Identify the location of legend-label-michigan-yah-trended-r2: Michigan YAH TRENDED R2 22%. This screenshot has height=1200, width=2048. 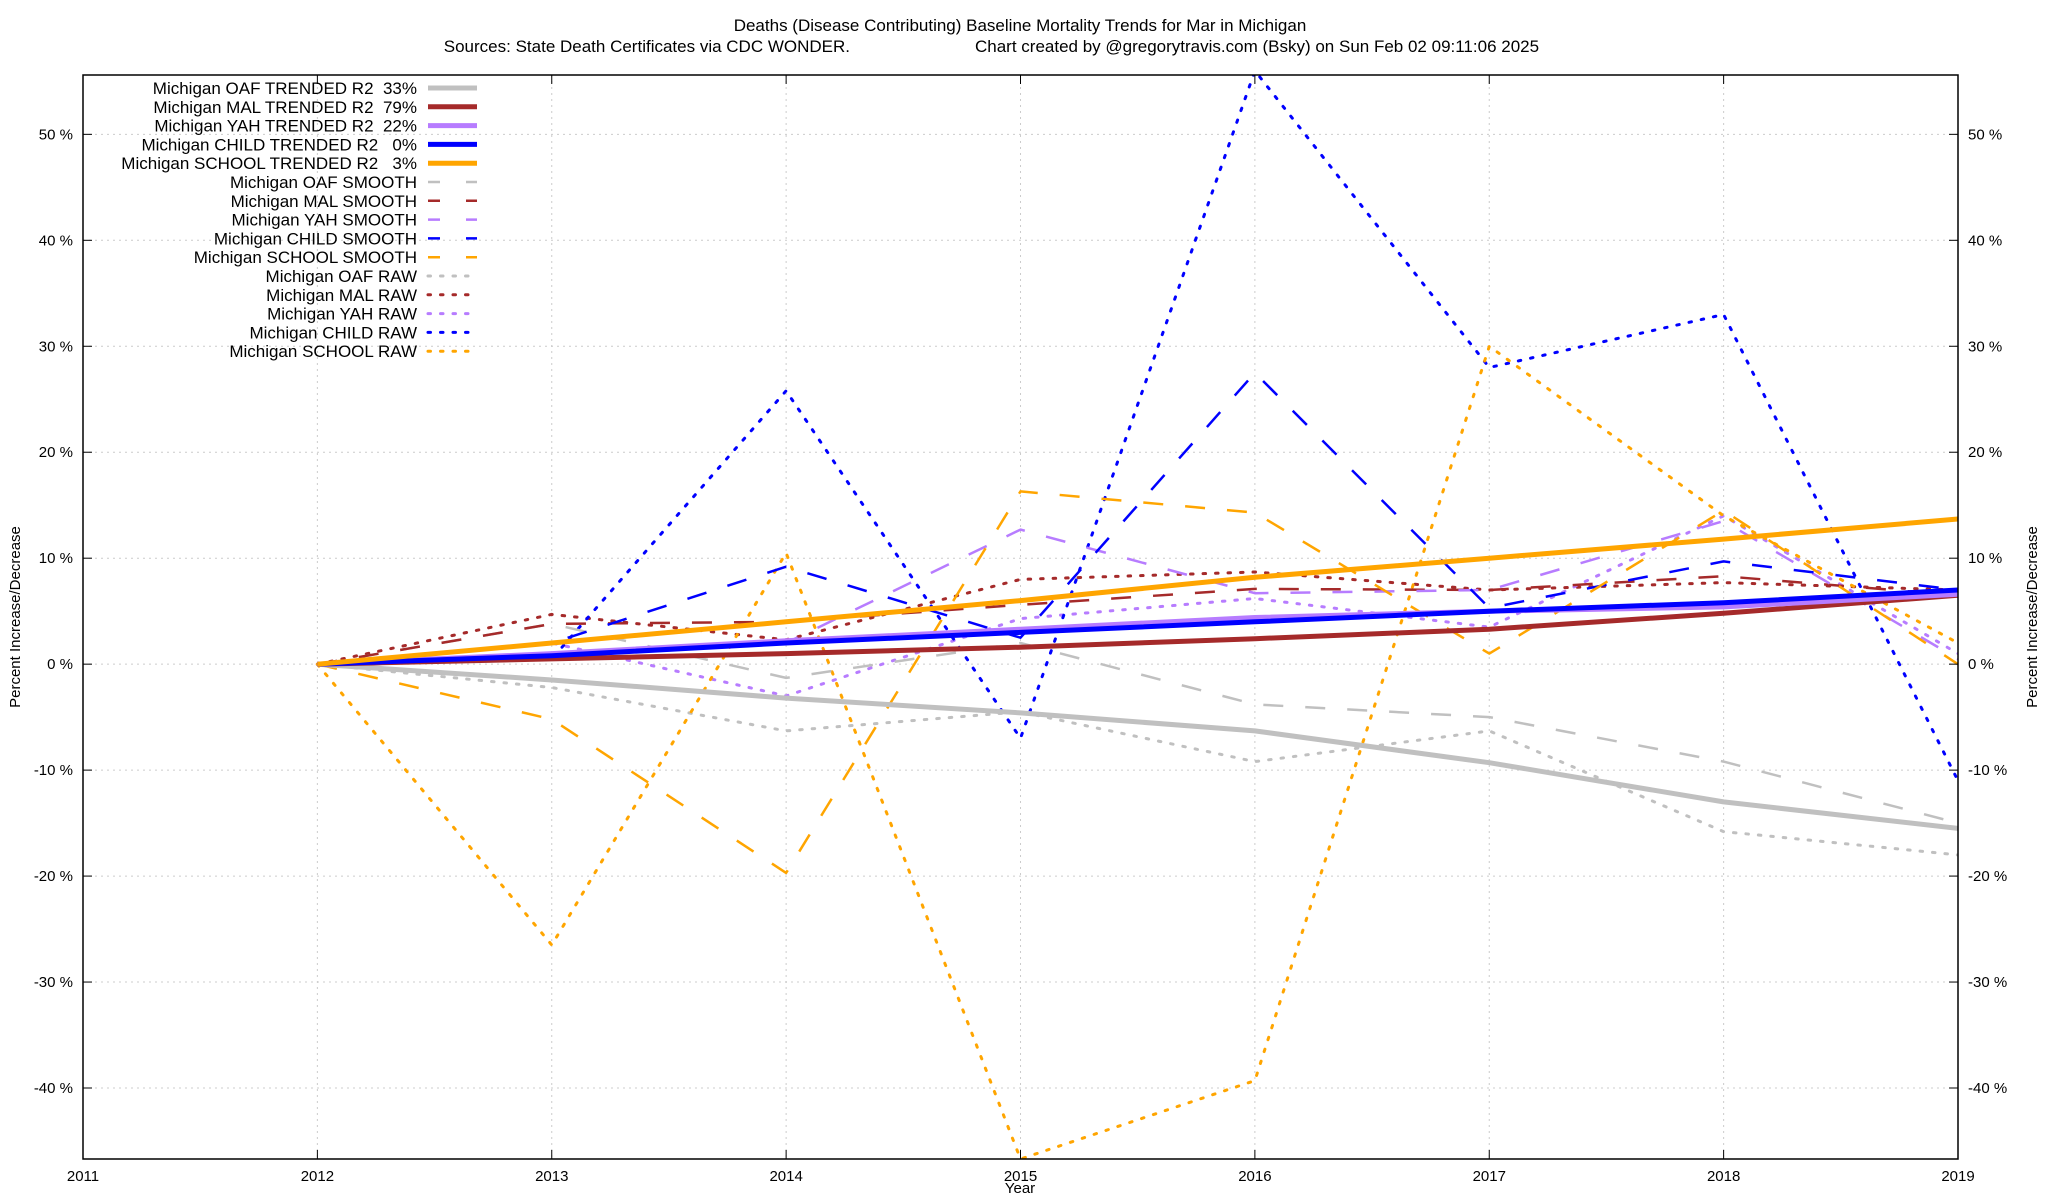
(285, 126).